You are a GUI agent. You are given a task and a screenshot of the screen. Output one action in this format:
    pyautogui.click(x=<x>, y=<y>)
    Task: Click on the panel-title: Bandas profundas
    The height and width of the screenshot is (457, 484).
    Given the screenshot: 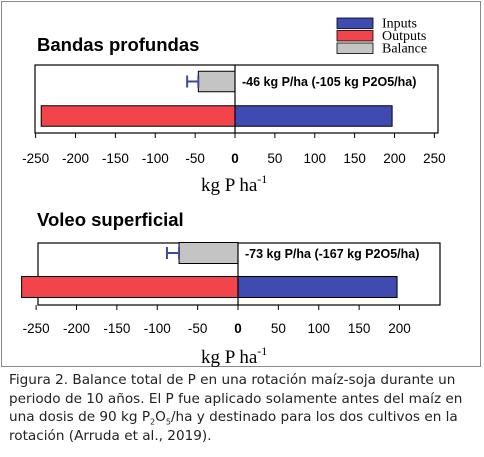 What is the action you would take?
    pyautogui.click(x=118, y=44)
    